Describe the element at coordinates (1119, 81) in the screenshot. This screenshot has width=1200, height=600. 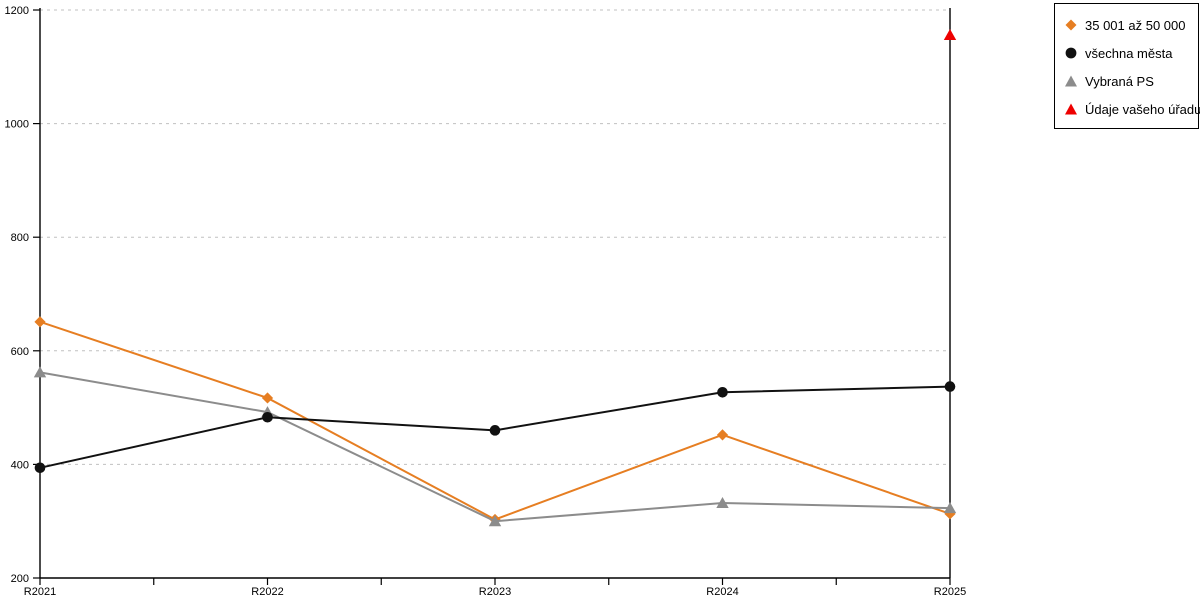
I see `legend-label: Vybraná PS` at that location.